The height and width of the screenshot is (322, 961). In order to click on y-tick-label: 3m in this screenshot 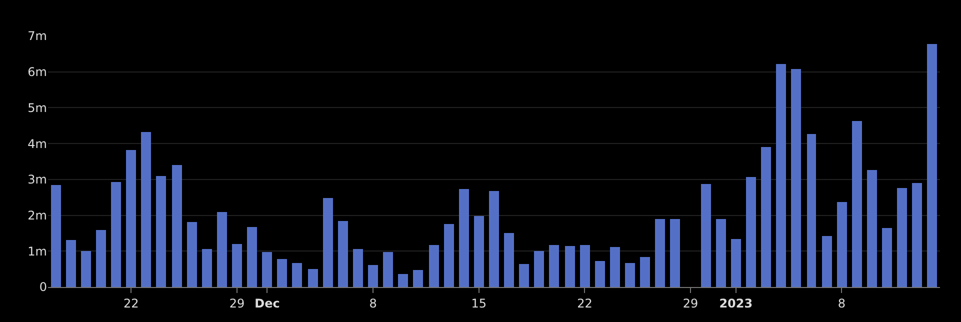, I will do `click(37, 179)`.